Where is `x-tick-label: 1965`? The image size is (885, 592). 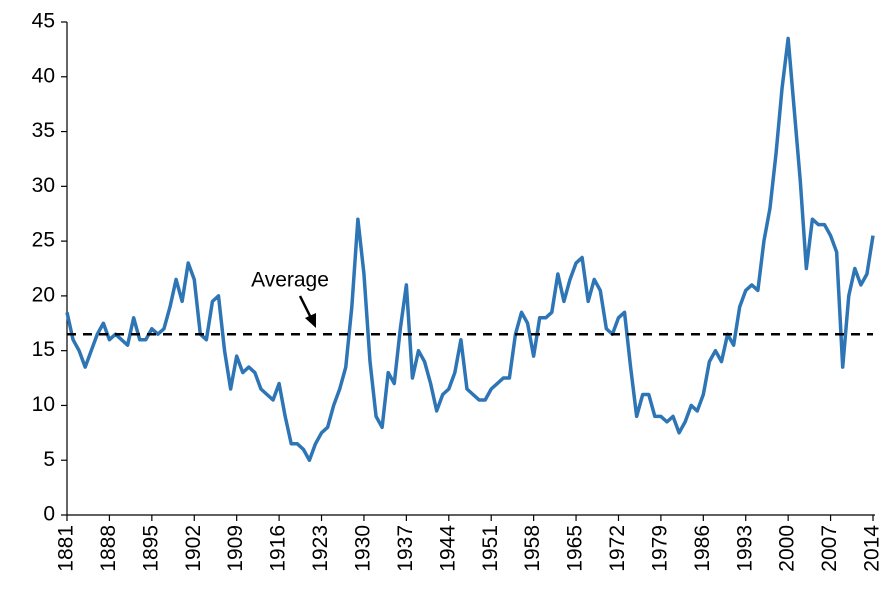 x-tick-label: 1965 is located at coordinates (575, 548).